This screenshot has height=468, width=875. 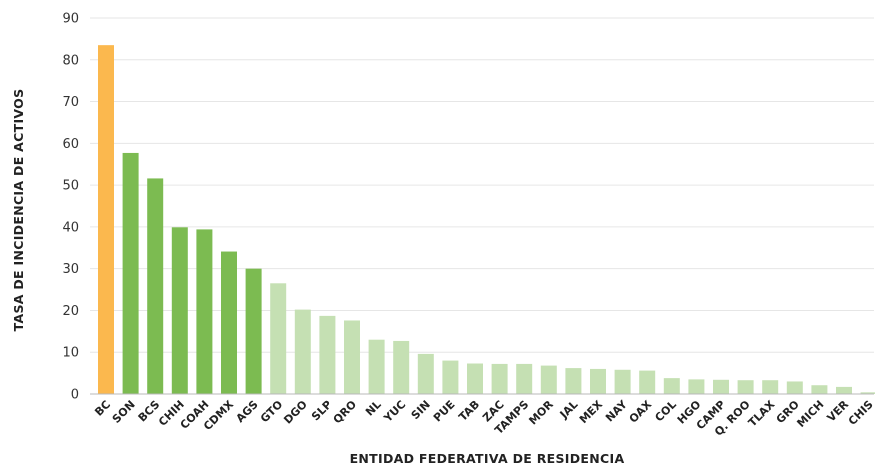 What do you see at coordinates (860, 413) in the screenshot?
I see `x-tick-label: CHIS` at bounding box center [860, 413].